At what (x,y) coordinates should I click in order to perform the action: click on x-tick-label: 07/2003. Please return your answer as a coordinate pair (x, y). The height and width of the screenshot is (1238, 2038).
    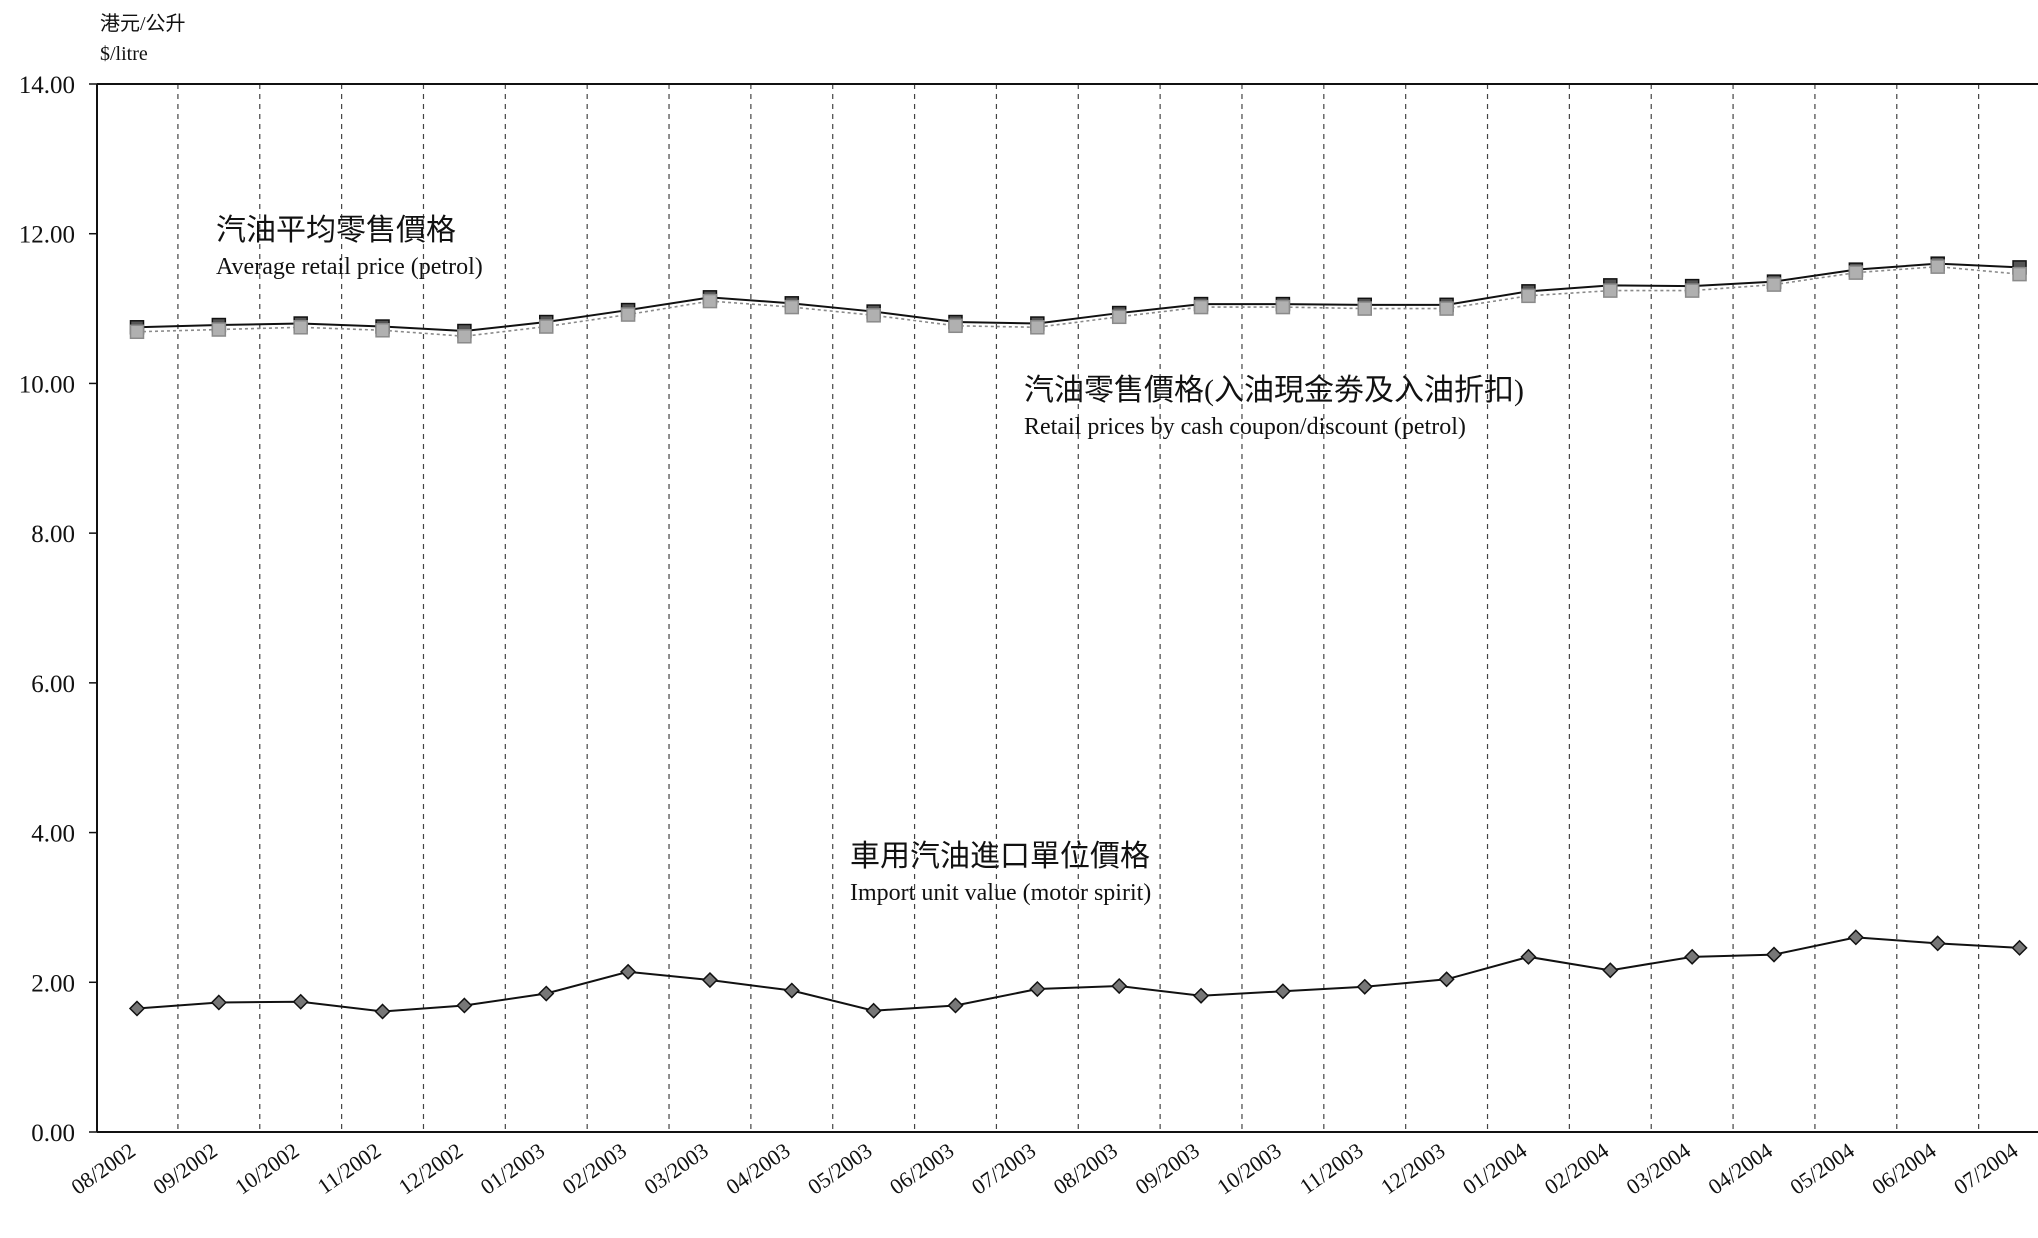
    Looking at the image, I should click on (1003, 1169).